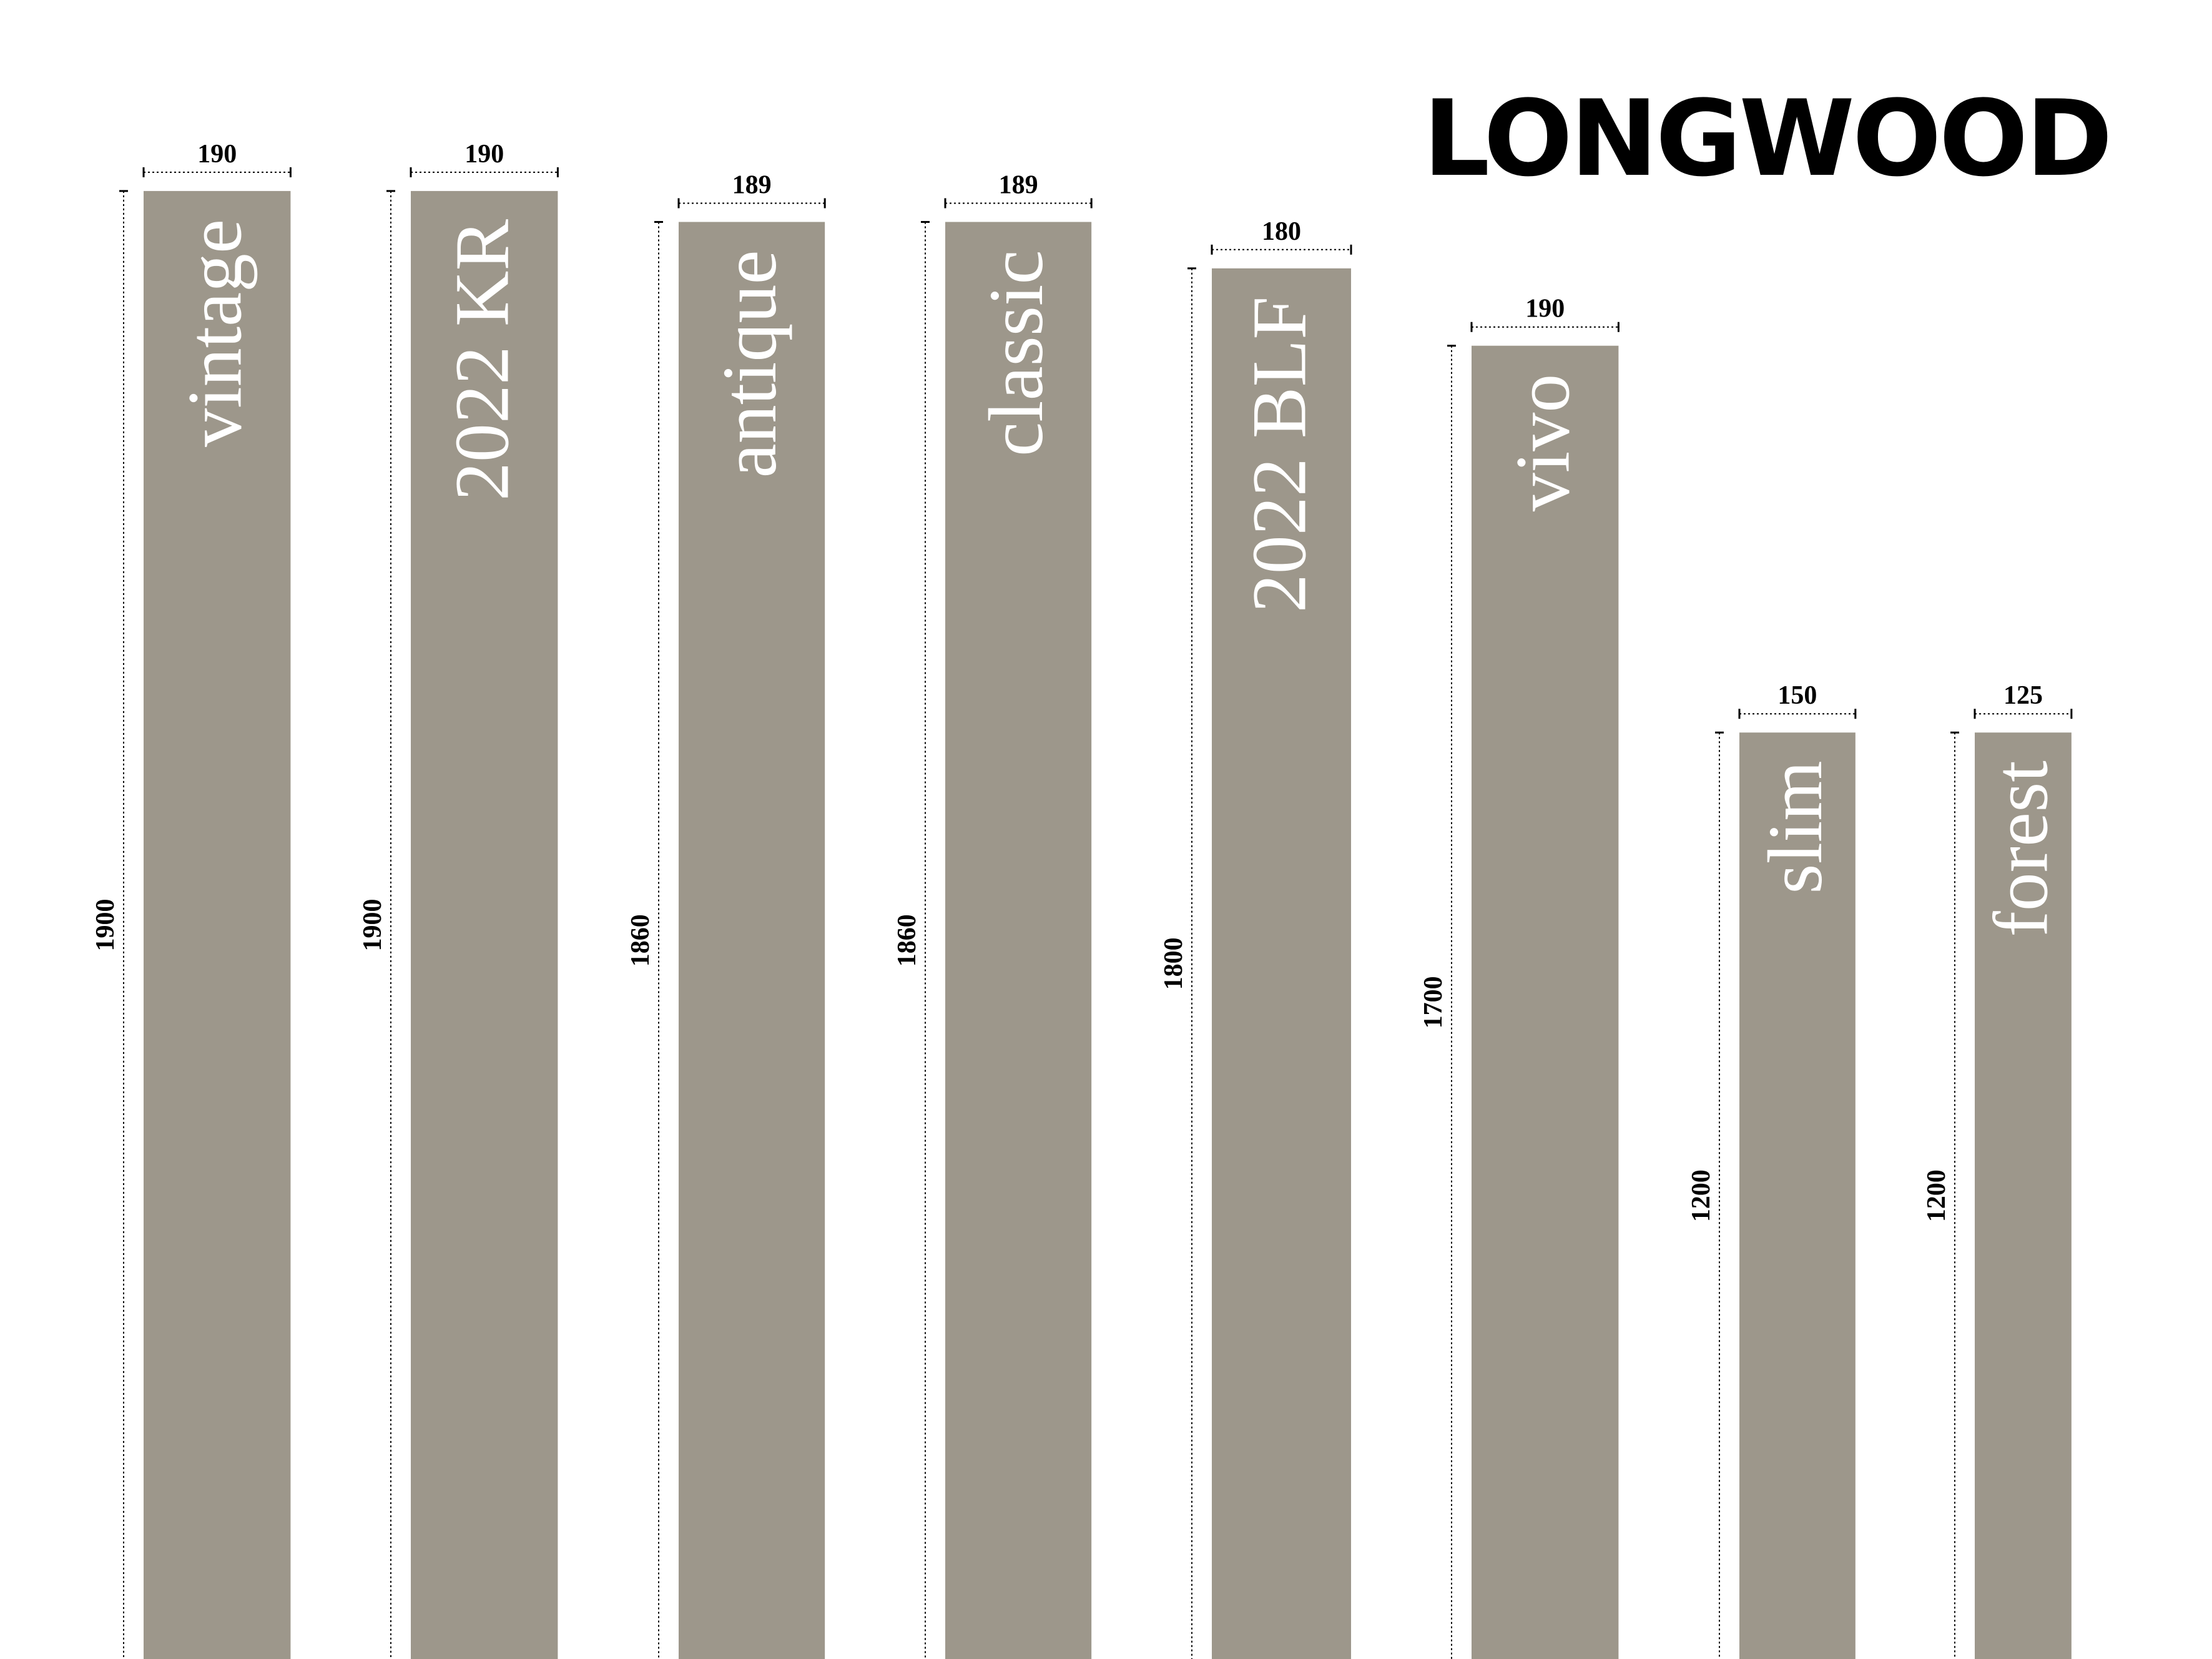 This screenshot has height=1659, width=2212. I want to click on plank-antique: 189 1860 antique, so click(726, 914).